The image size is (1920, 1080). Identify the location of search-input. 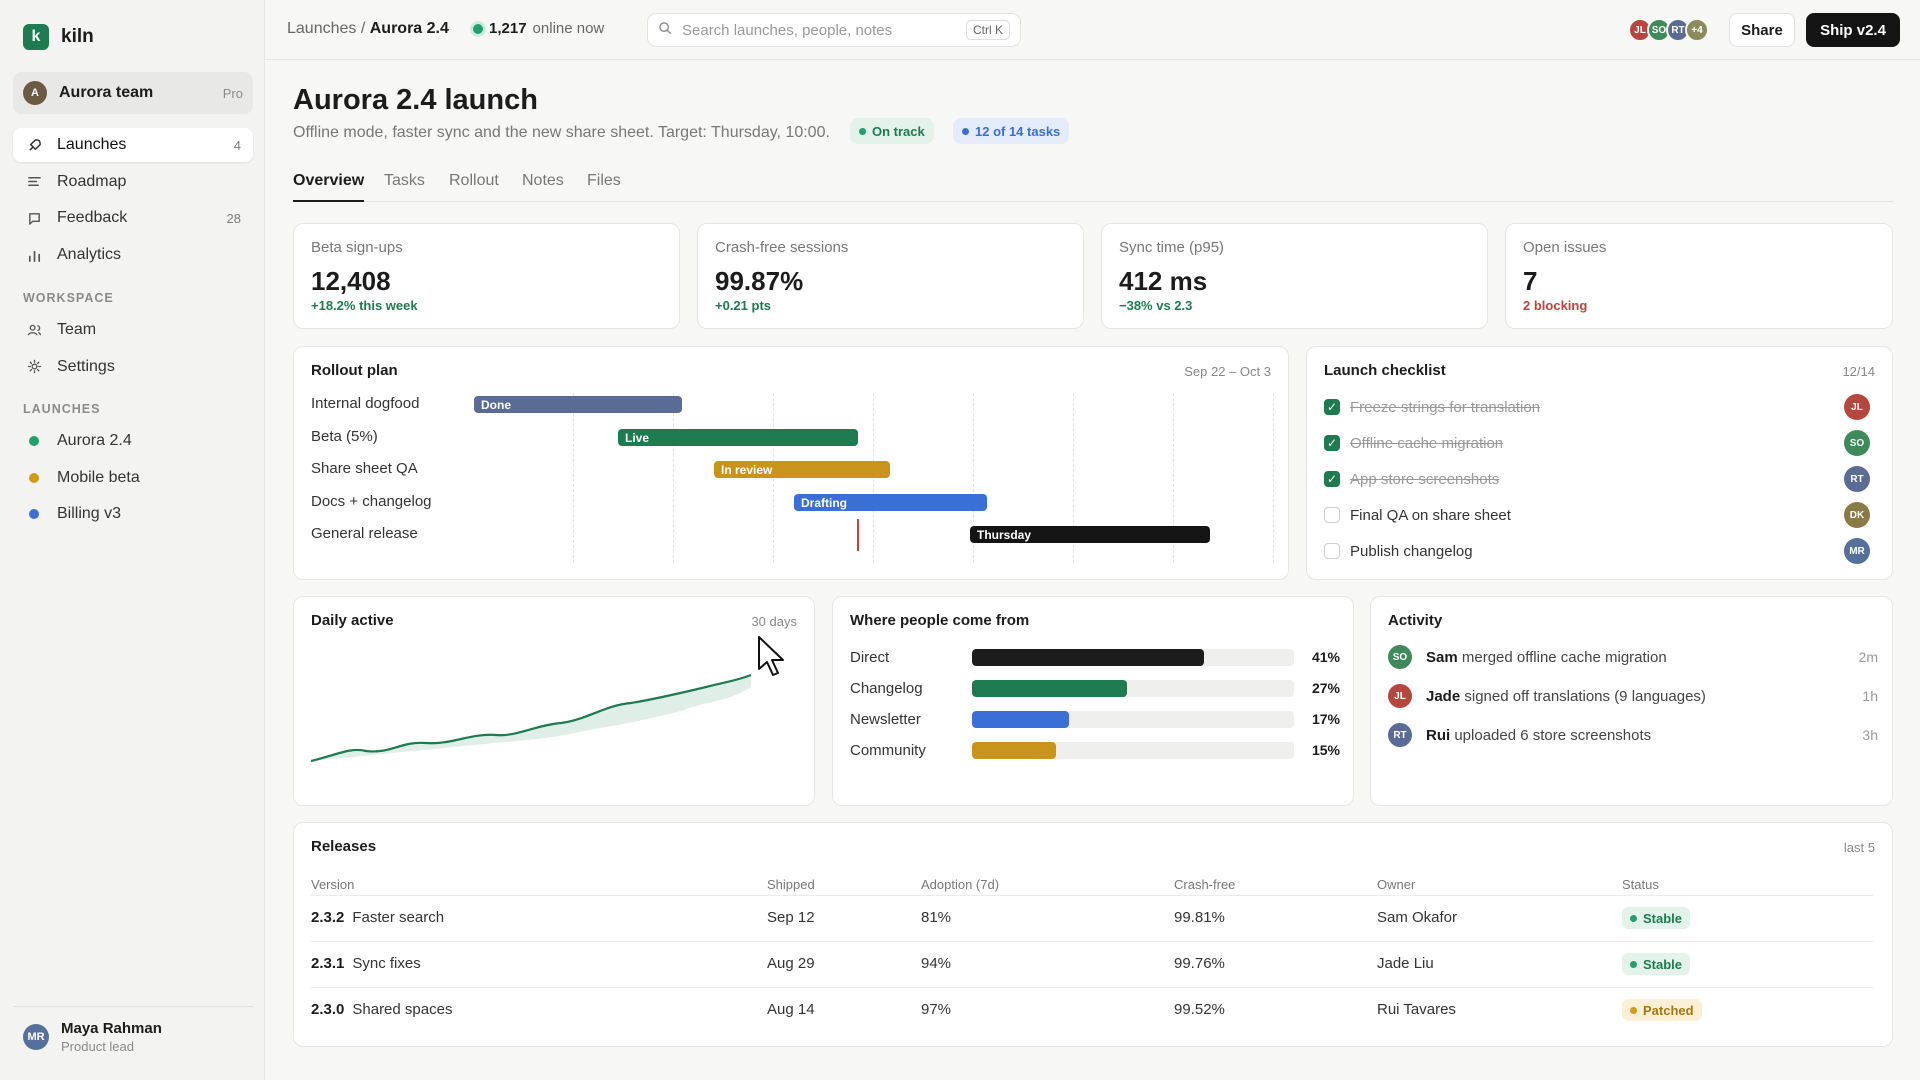
(824, 30).